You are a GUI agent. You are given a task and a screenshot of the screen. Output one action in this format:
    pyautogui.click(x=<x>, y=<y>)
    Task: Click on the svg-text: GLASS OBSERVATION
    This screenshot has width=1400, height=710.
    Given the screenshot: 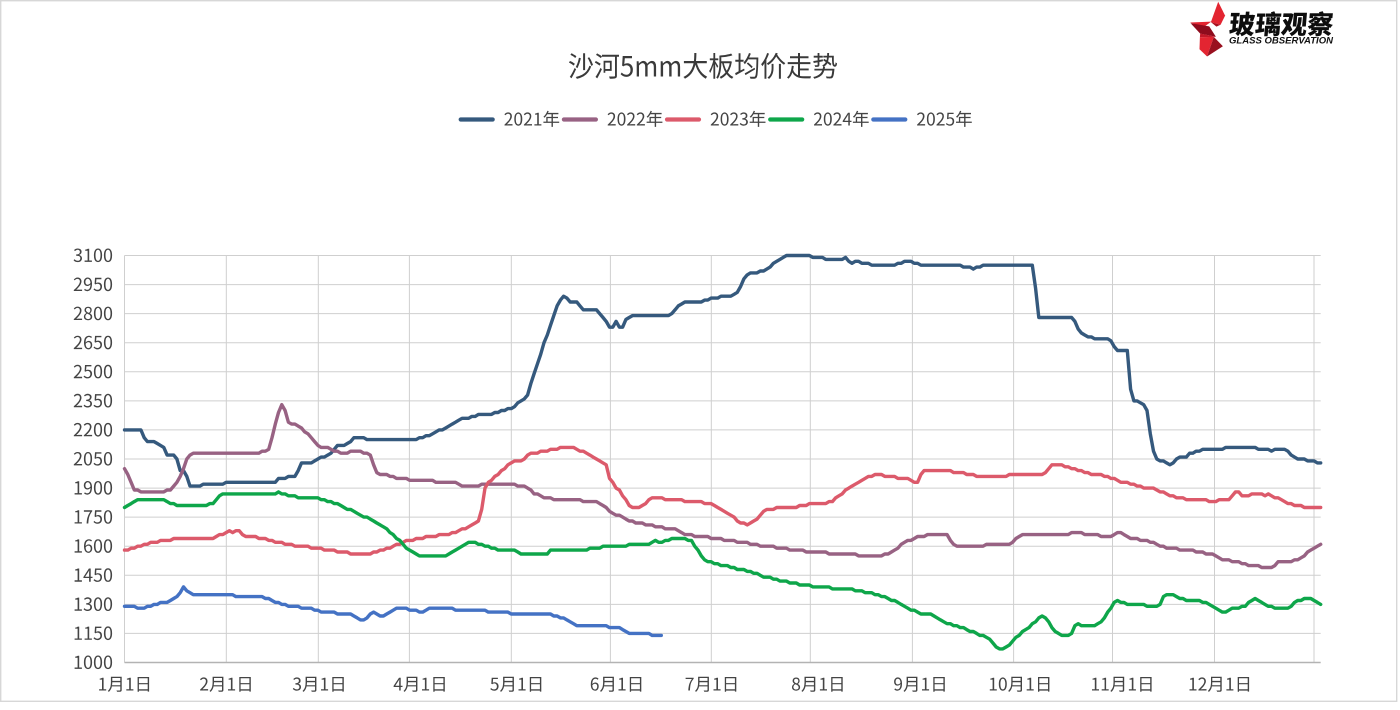 What is the action you would take?
    pyautogui.click(x=1281, y=40)
    